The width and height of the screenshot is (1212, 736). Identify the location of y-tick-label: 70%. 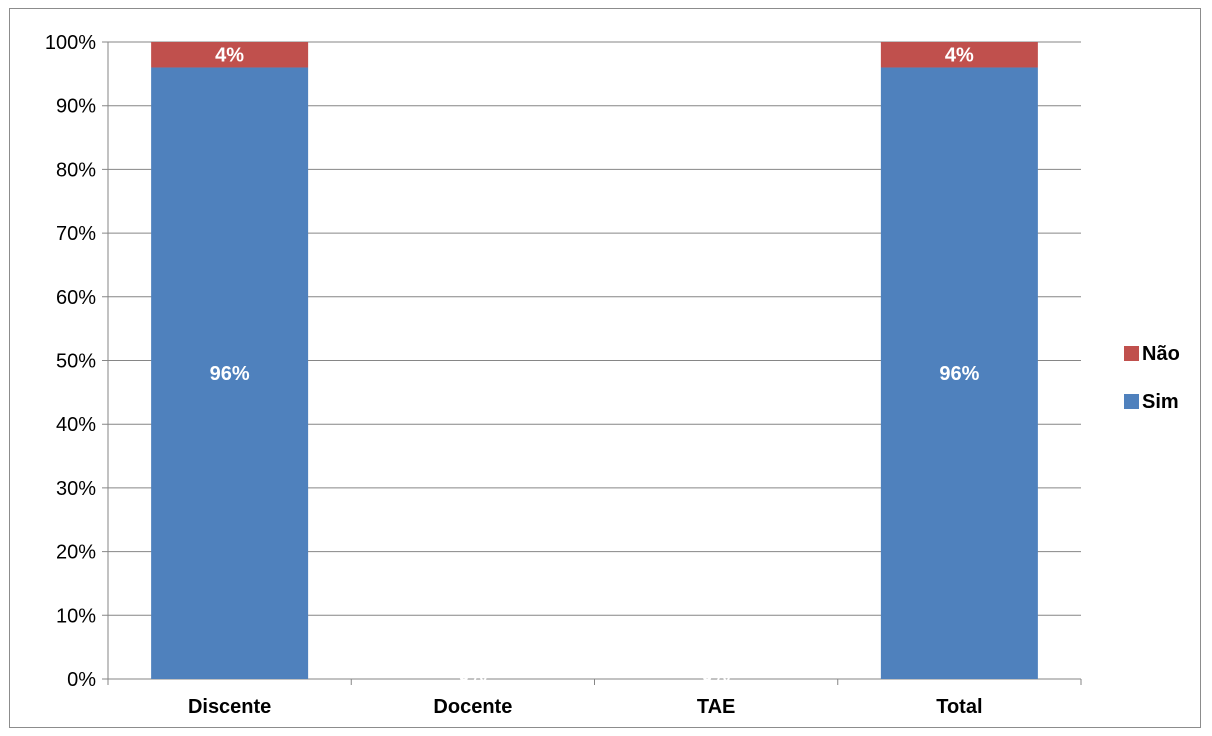
(76, 234).